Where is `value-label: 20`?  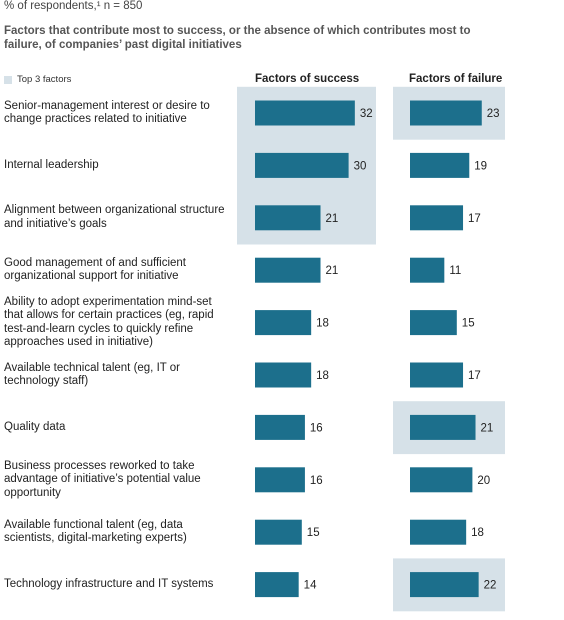 value-label: 20 is located at coordinates (483, 481).